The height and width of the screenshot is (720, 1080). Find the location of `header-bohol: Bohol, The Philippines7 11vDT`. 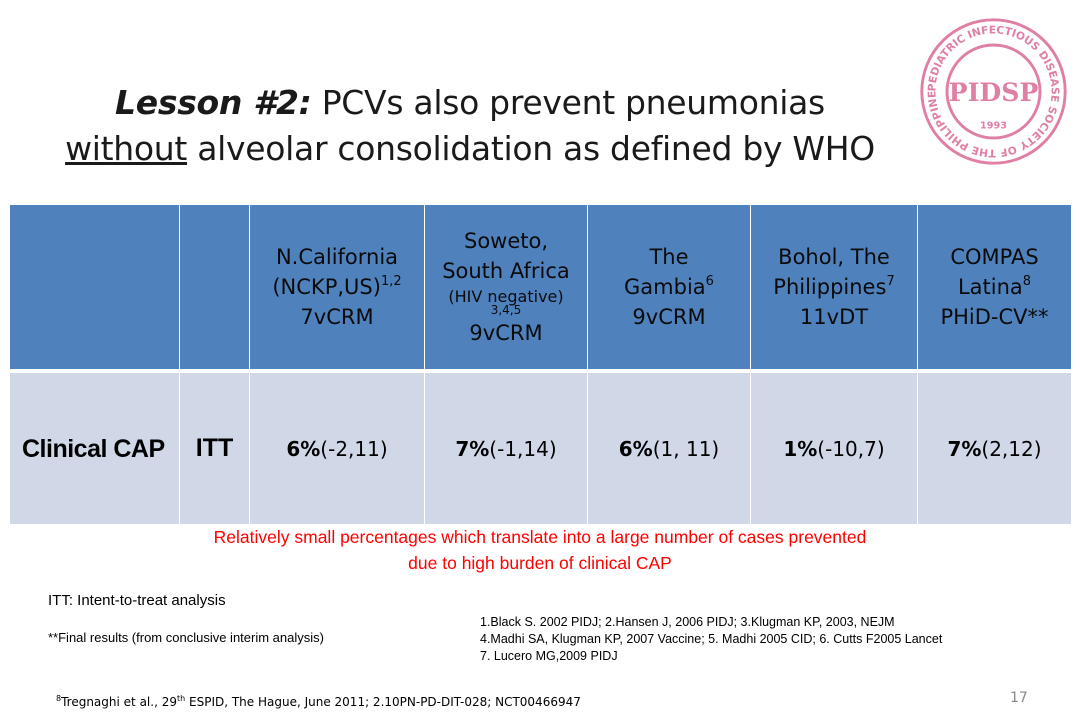

header-bohol: Bohol, The Philippines7 11vDT is located at coordinates (834, 287).